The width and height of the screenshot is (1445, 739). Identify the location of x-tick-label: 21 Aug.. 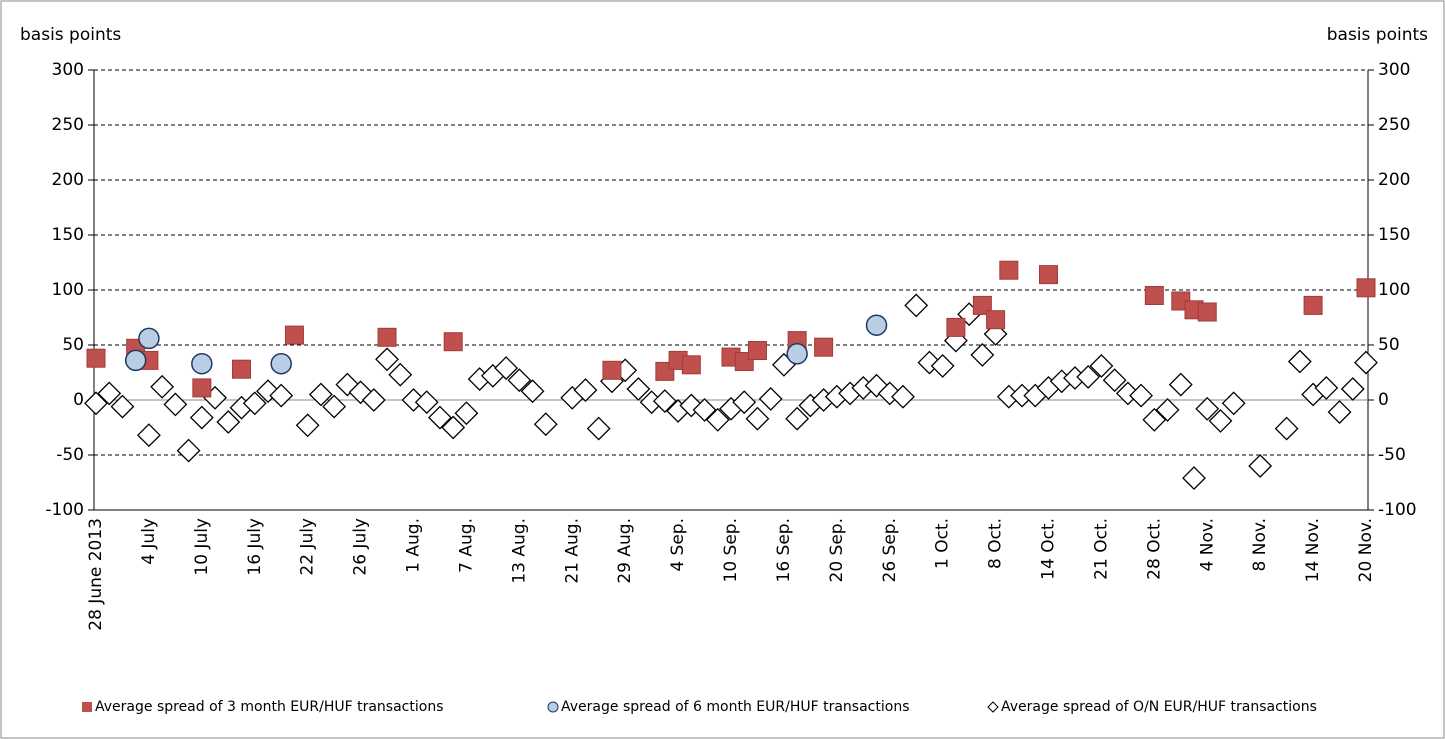
(572, 551).